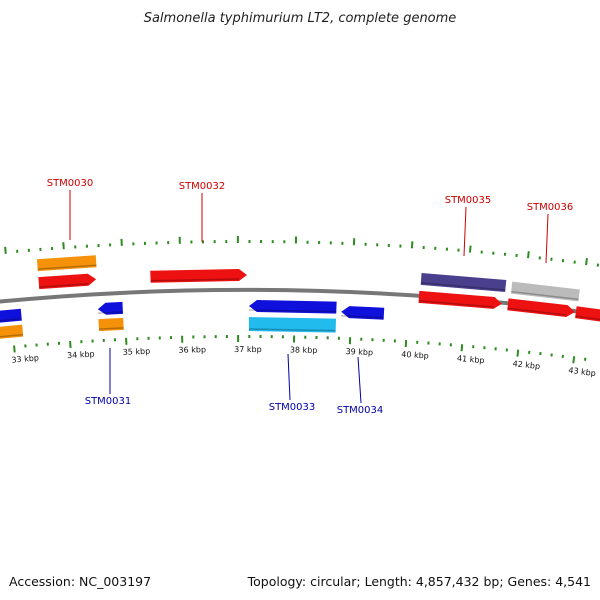  I want to click on outer-tick-ring, so click(302, 251).